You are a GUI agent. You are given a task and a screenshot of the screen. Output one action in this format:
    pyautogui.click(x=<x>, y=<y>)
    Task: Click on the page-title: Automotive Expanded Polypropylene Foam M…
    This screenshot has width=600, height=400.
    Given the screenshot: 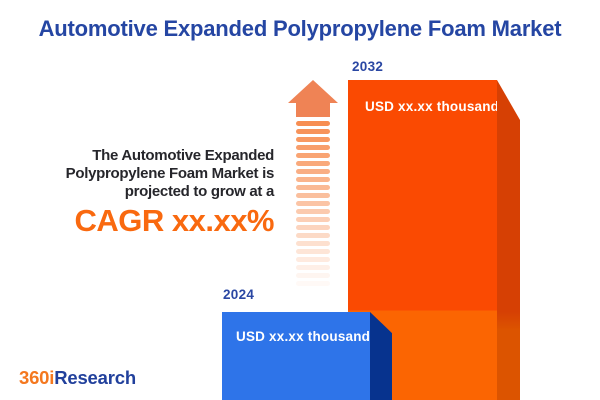 What is the action you would take?
    pyautogui.click(x=300, y=28)
    